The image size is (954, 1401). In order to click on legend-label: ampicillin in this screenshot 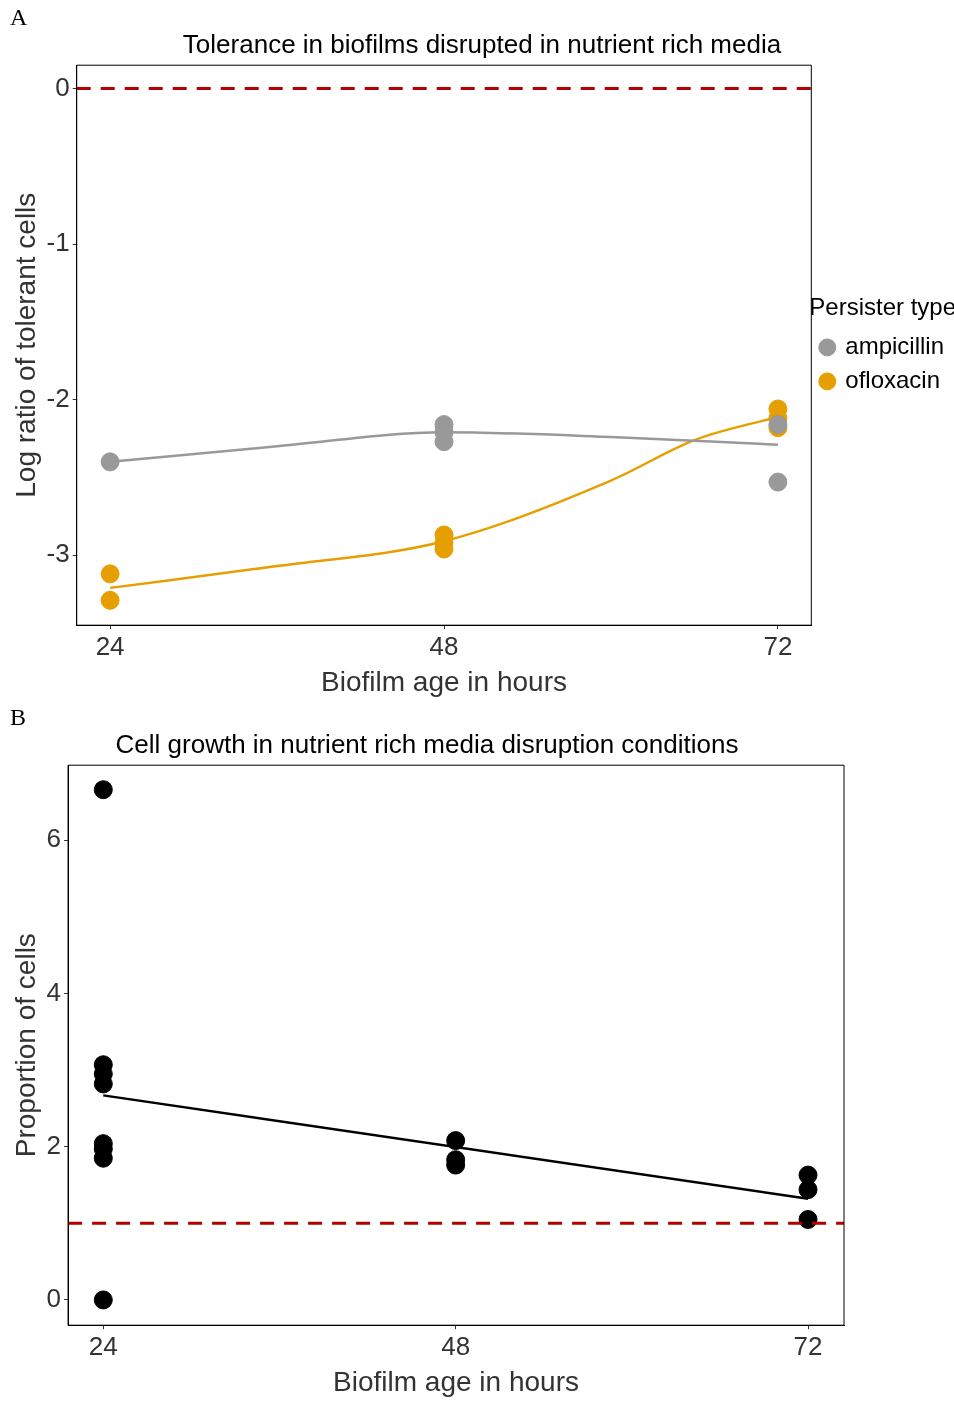, I will do `click(895, 346)`.